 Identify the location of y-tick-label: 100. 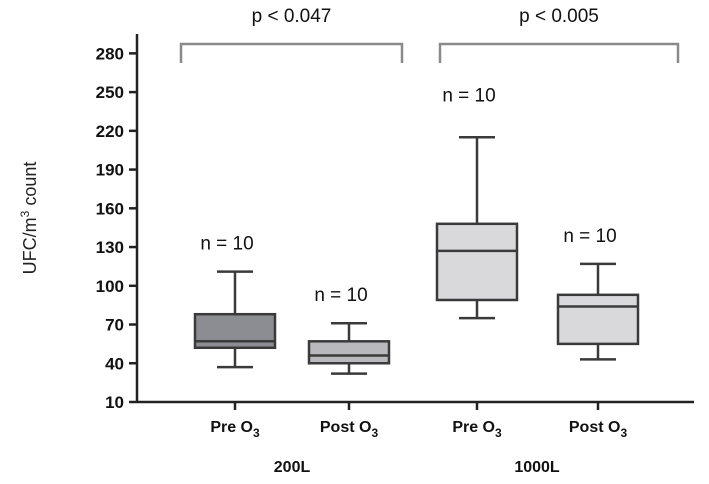
(110, 286).